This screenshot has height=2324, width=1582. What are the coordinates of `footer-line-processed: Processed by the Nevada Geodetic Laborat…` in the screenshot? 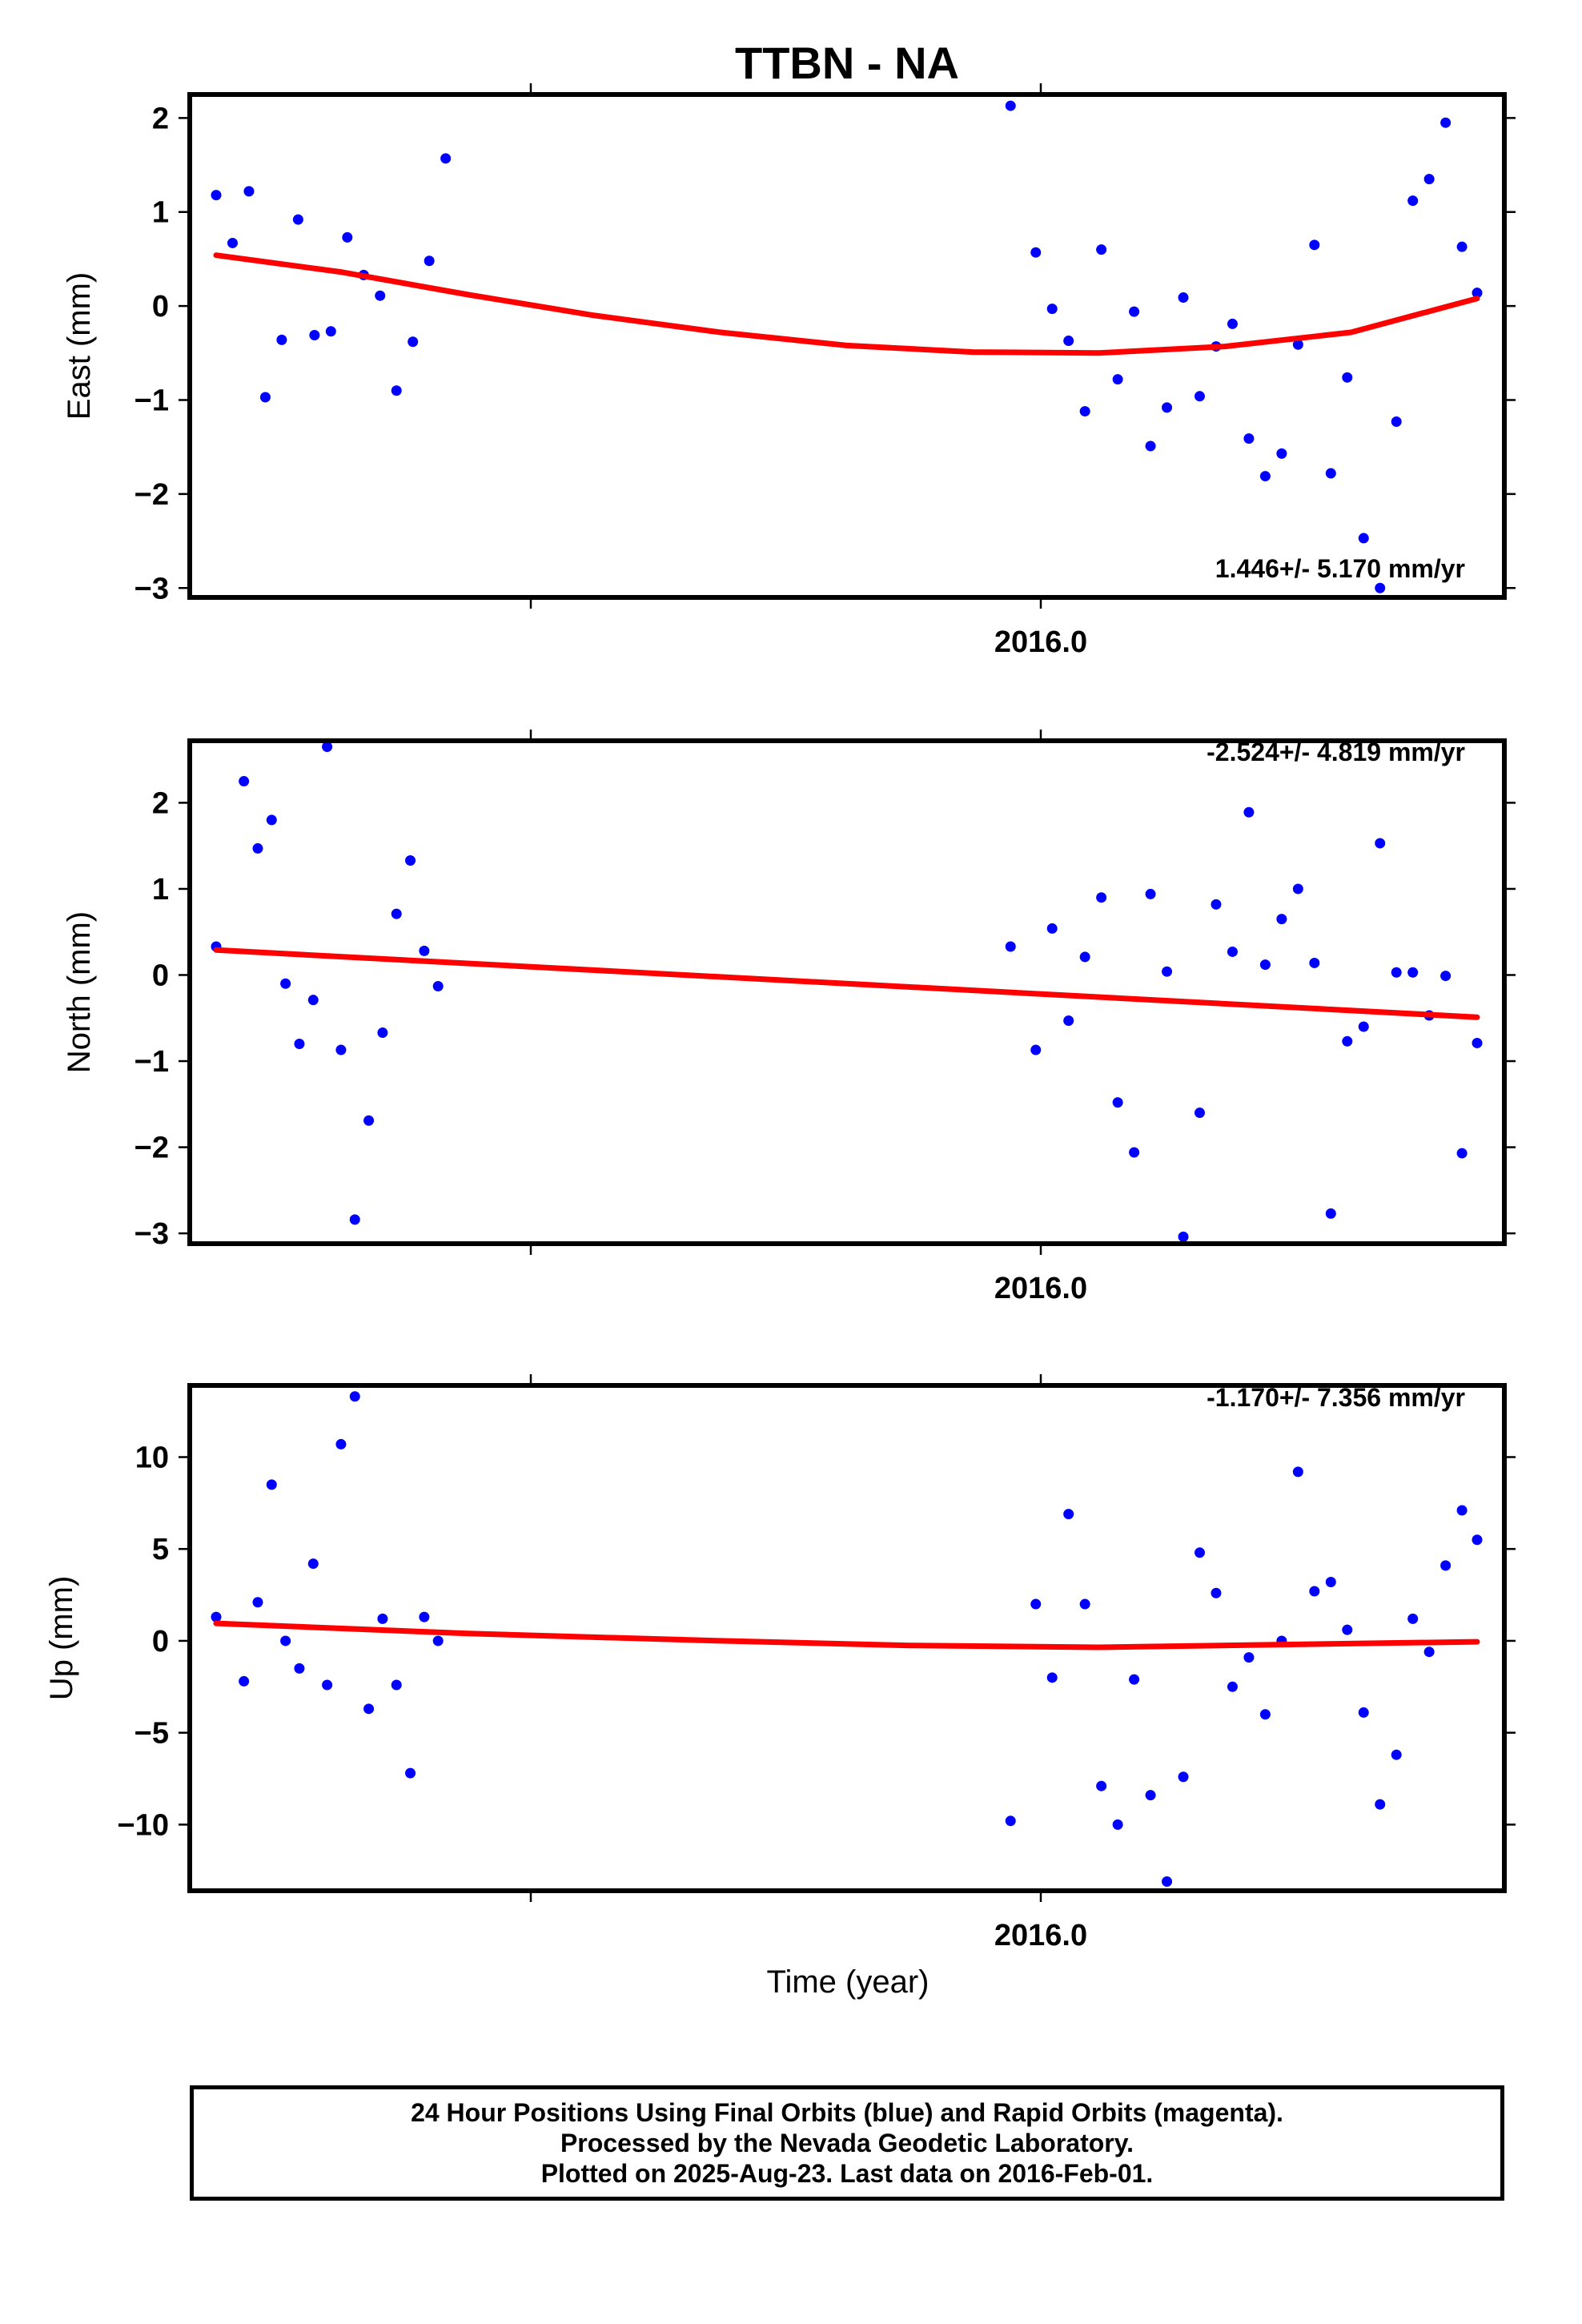 It's located at (847, 2143).